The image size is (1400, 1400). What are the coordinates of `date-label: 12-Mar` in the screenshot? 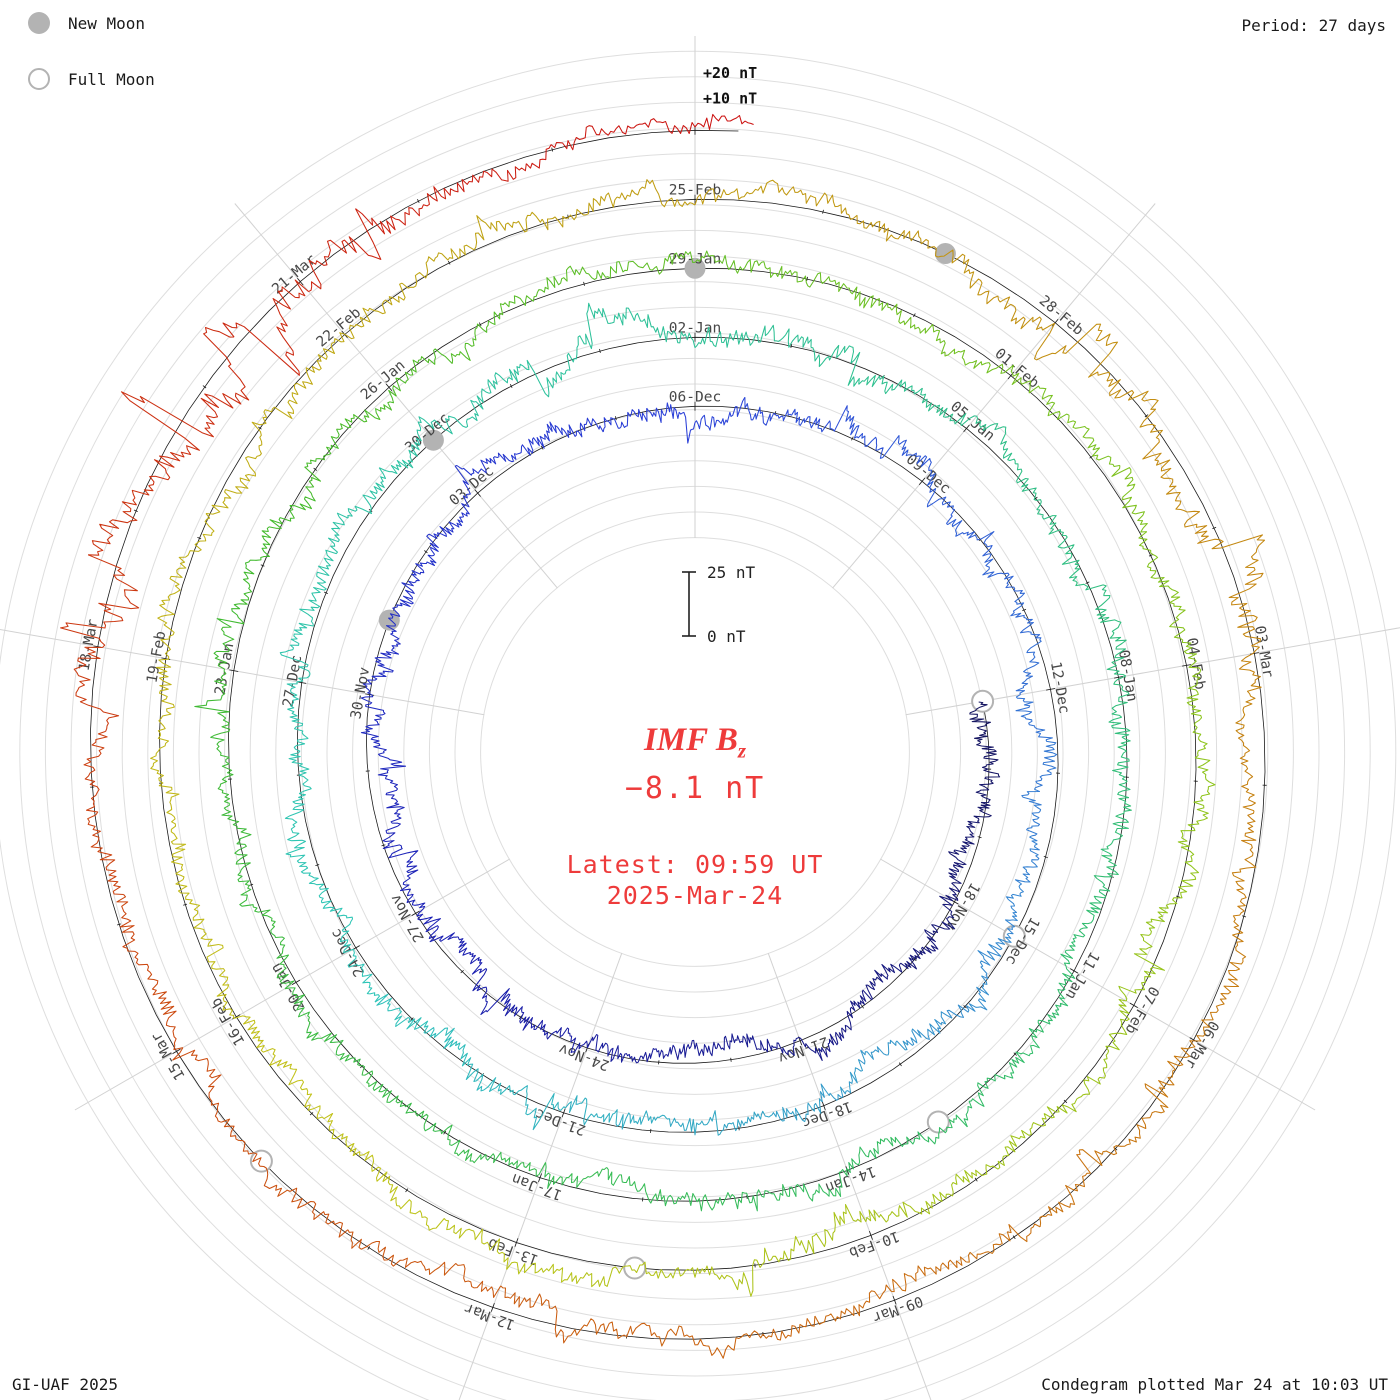 It's located at (489, 1315).